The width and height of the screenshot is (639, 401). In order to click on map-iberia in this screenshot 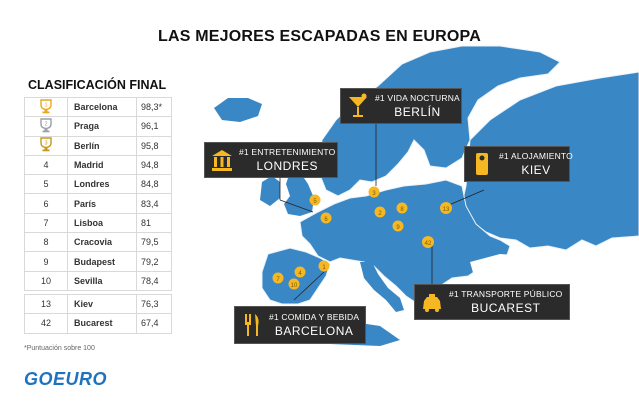, I will do `click(296, 276)`.